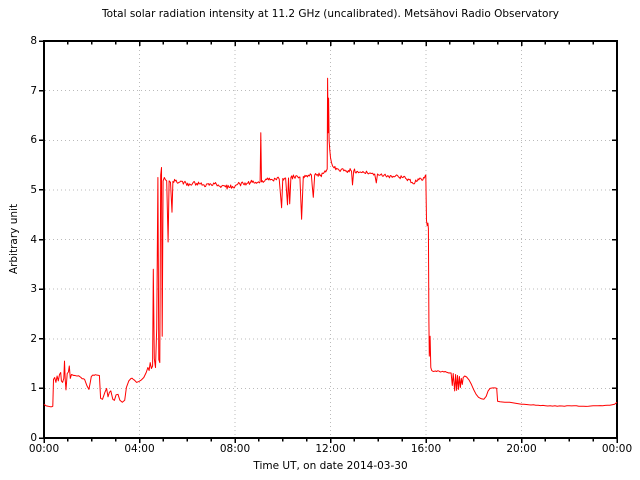 The height and width of the screenshot is (480, 640). I want to click on y-tick-label: 8, so click(33, 41).